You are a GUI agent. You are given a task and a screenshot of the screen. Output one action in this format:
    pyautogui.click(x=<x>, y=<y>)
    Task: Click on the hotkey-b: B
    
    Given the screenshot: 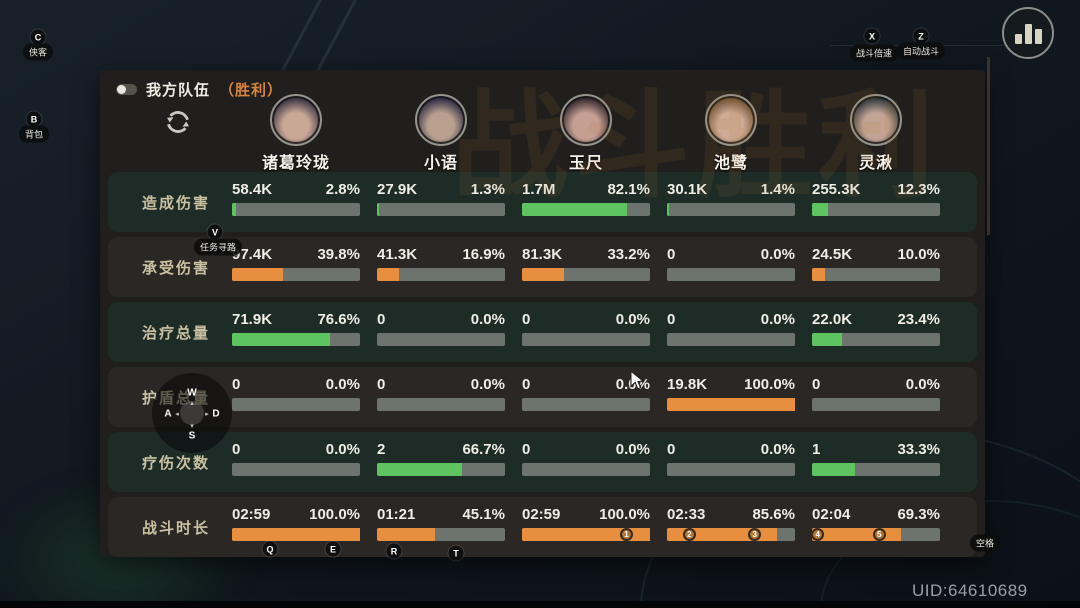 What is the action you would take?
    pyautogui.click(x=34, y=119)
    